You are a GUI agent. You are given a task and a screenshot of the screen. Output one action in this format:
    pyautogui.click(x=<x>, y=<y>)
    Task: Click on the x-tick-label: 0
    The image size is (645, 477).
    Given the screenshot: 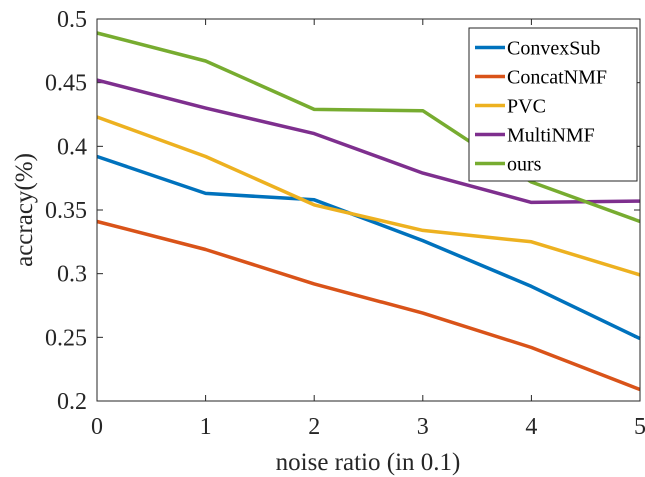 What is the action you would take?
    pyautogui.click(x=97, y=427)
    